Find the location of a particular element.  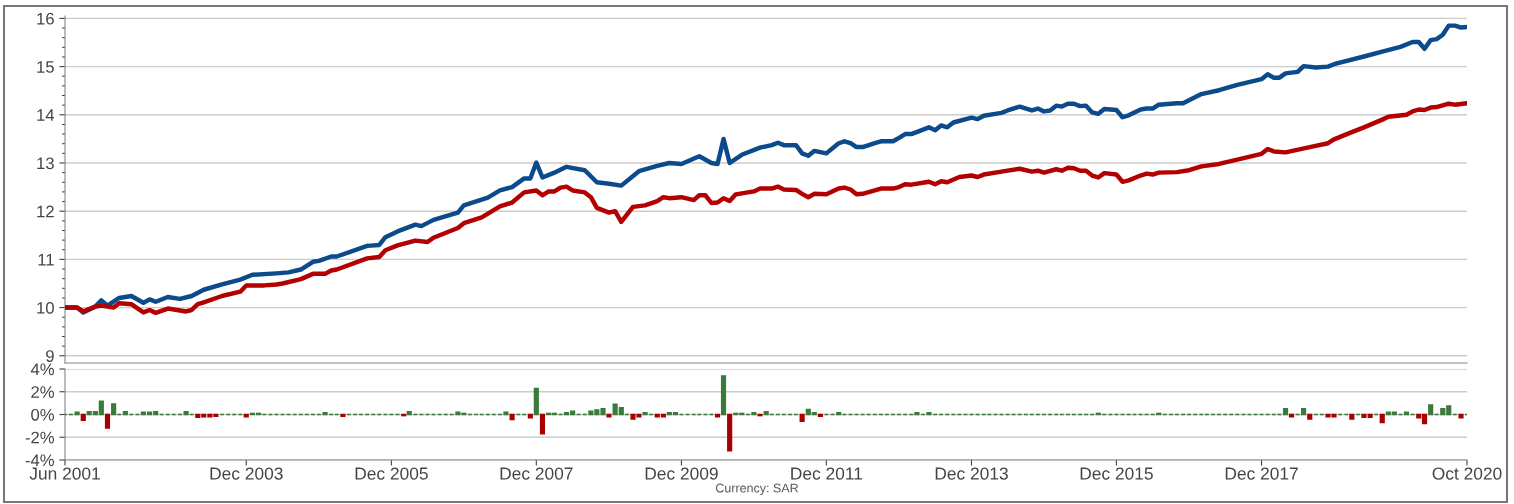

x-tick-label: Oct 2020 is located at coordinates (1467, 473).